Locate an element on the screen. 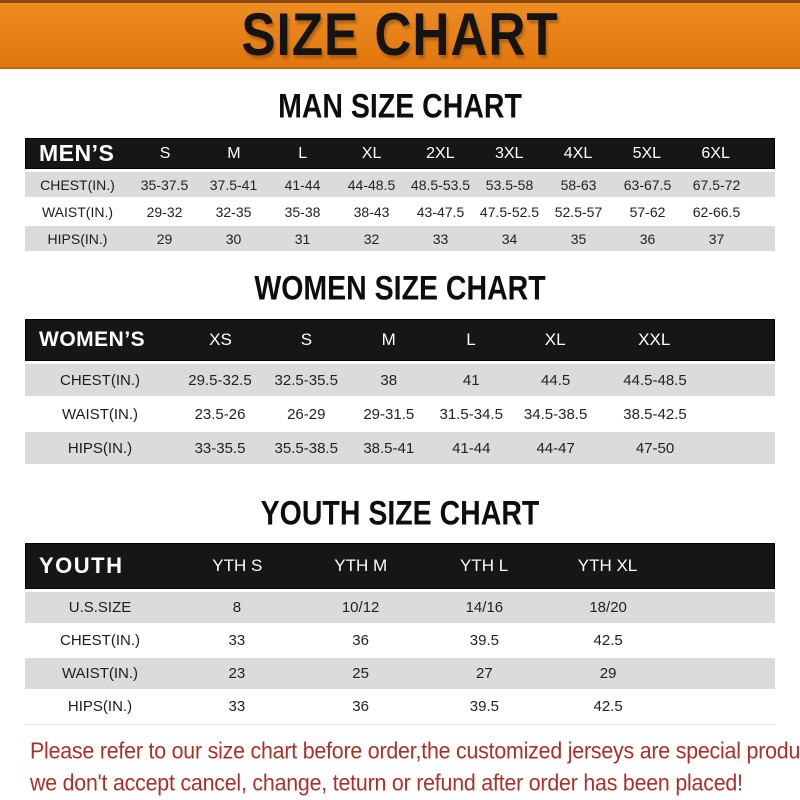 This screenshot has width=800, height=800. size-value: 44-48.5 is located at coordinates (371, 184).